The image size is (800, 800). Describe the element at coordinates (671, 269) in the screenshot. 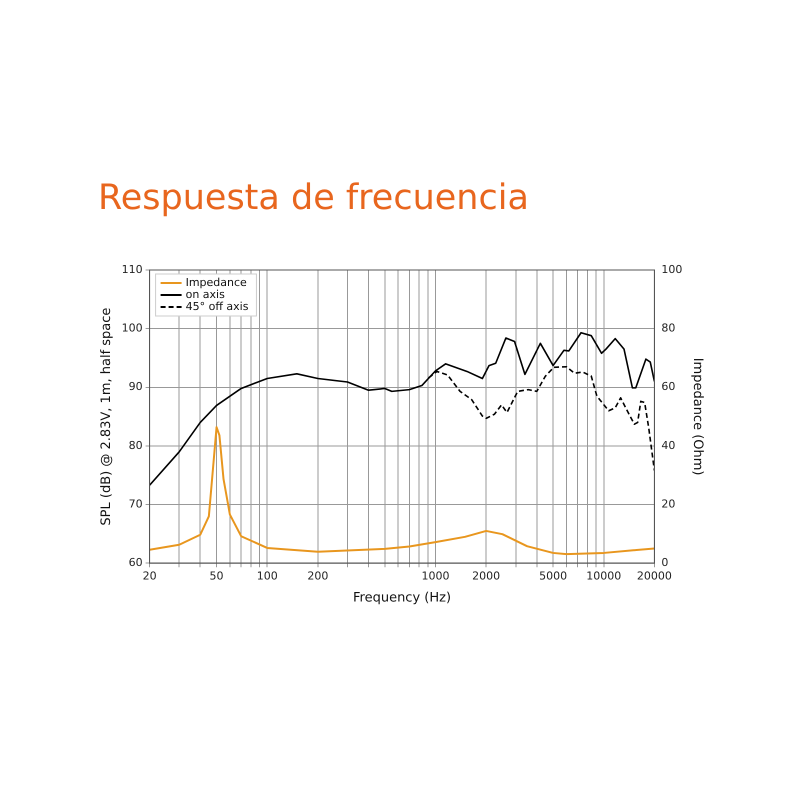

I see `y2-tick-label: 100` at that location.